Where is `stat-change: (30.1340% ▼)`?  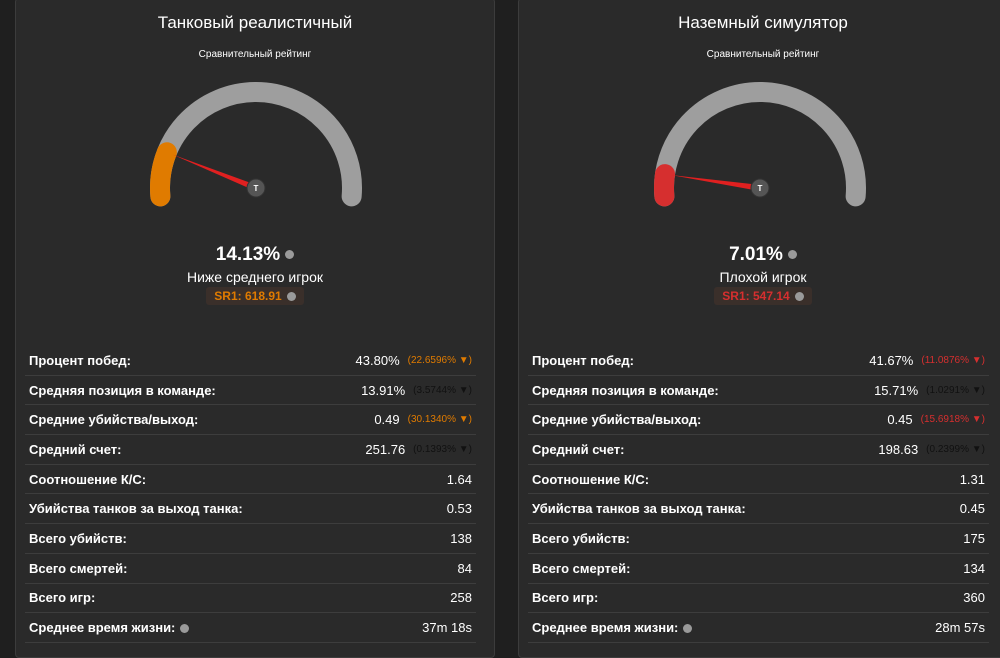
stat-change: (30.1340% ▼) is located at coordinates (439, 420).